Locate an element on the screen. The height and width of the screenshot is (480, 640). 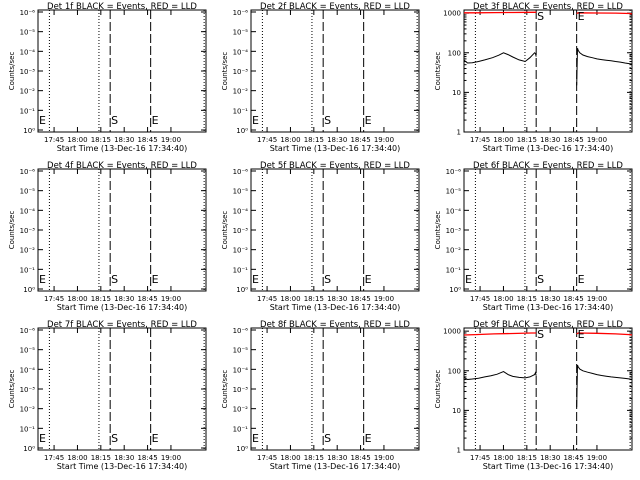
panel-title: Det 1f BLACK = Events, RED = LLD is located at coordinates (122, 7).